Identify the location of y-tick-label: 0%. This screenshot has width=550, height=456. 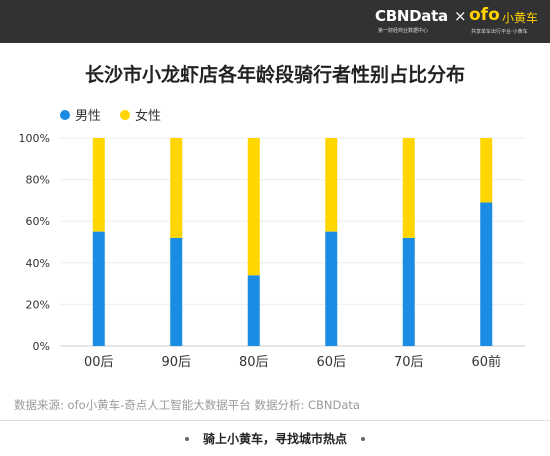
(41, 346).